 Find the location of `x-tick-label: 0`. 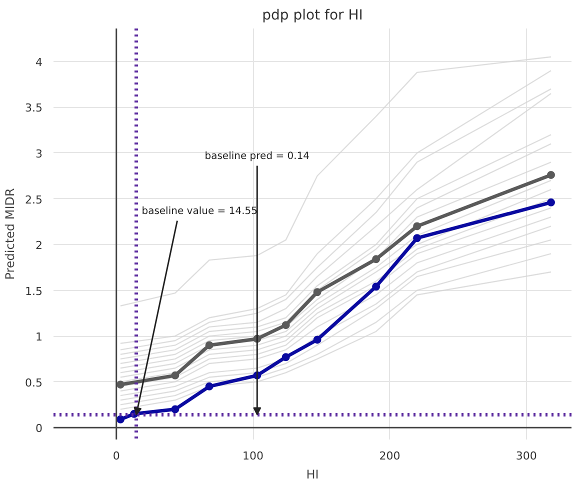

x-tick-label: 0 is located at coordinates (116, 456).